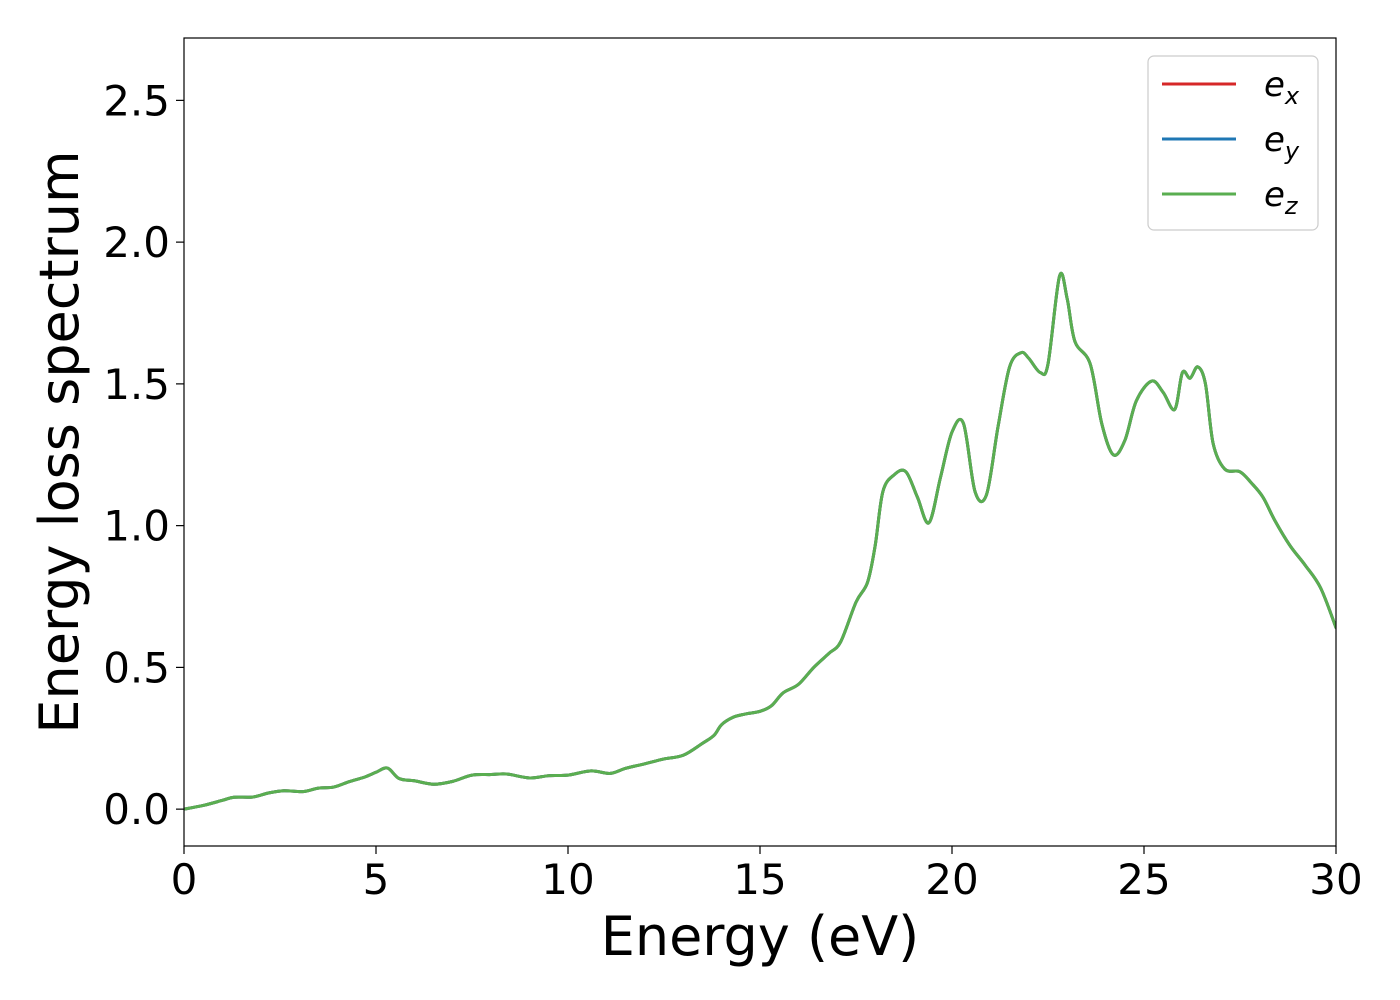 This screenshot has width=1400, height=1000. I want to click on legend-label: ex, so click(1282, 87).